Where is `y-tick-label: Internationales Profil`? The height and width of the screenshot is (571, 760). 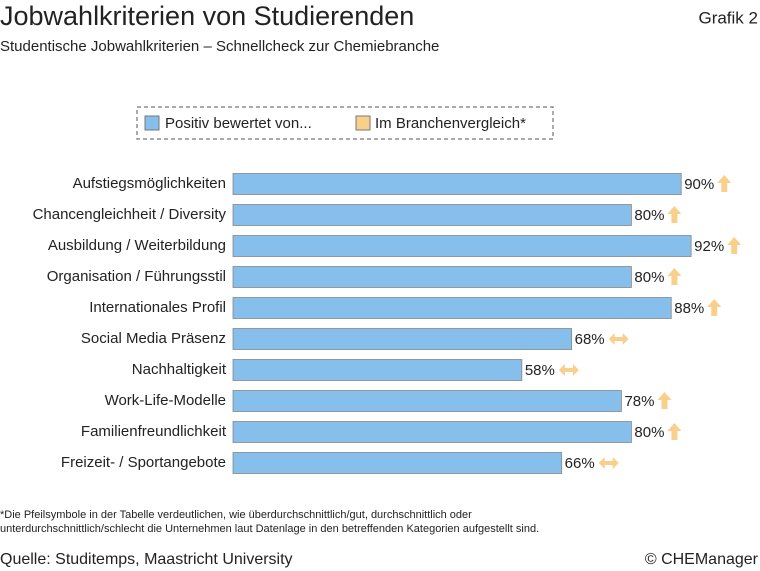
y-tick-label: Internationales Profil is located at coordinates (157, 307).